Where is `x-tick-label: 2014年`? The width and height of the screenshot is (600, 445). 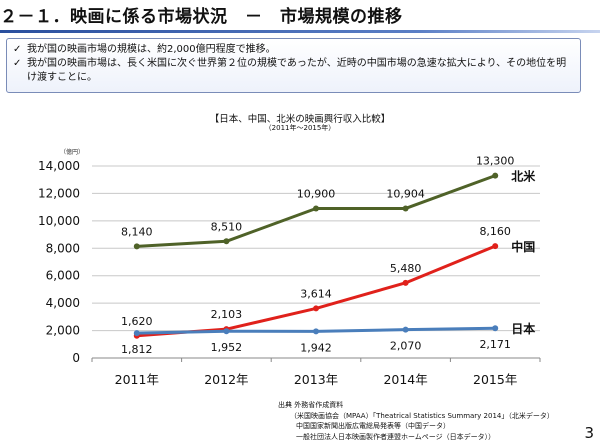
x-tick-label: 2014年 is located at coordinates (405, 379).